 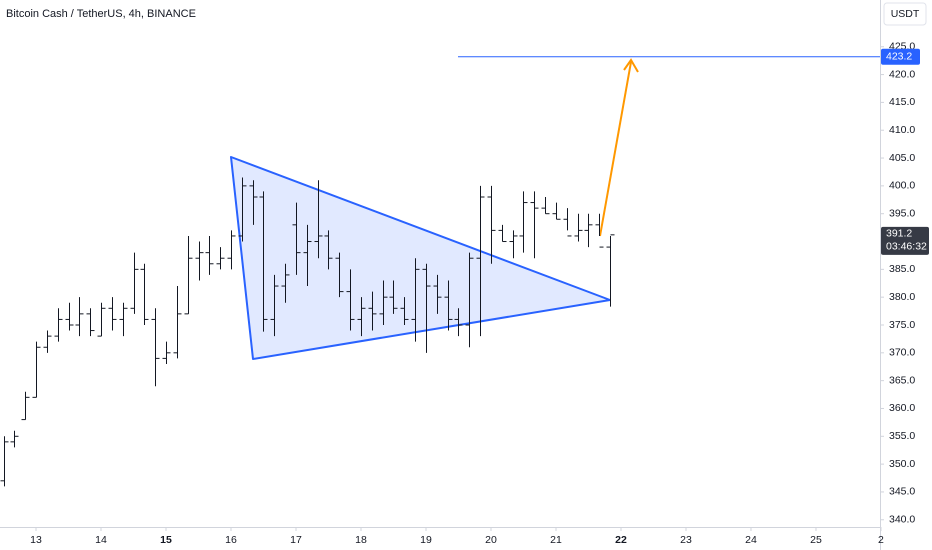 I want to click on x-tick-label: 21, so click(x=556, y=540).